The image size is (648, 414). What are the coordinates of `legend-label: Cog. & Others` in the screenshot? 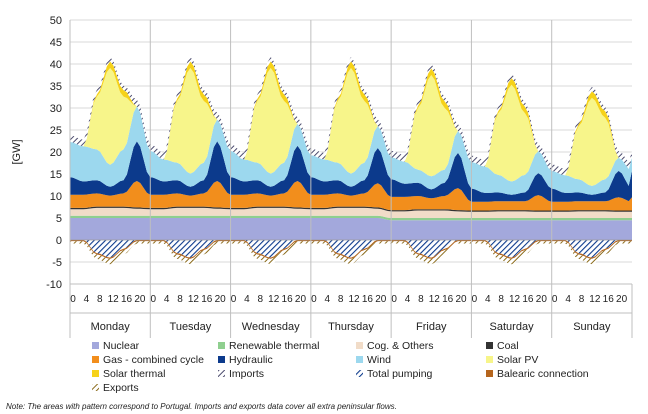 It's located at (400, 346).